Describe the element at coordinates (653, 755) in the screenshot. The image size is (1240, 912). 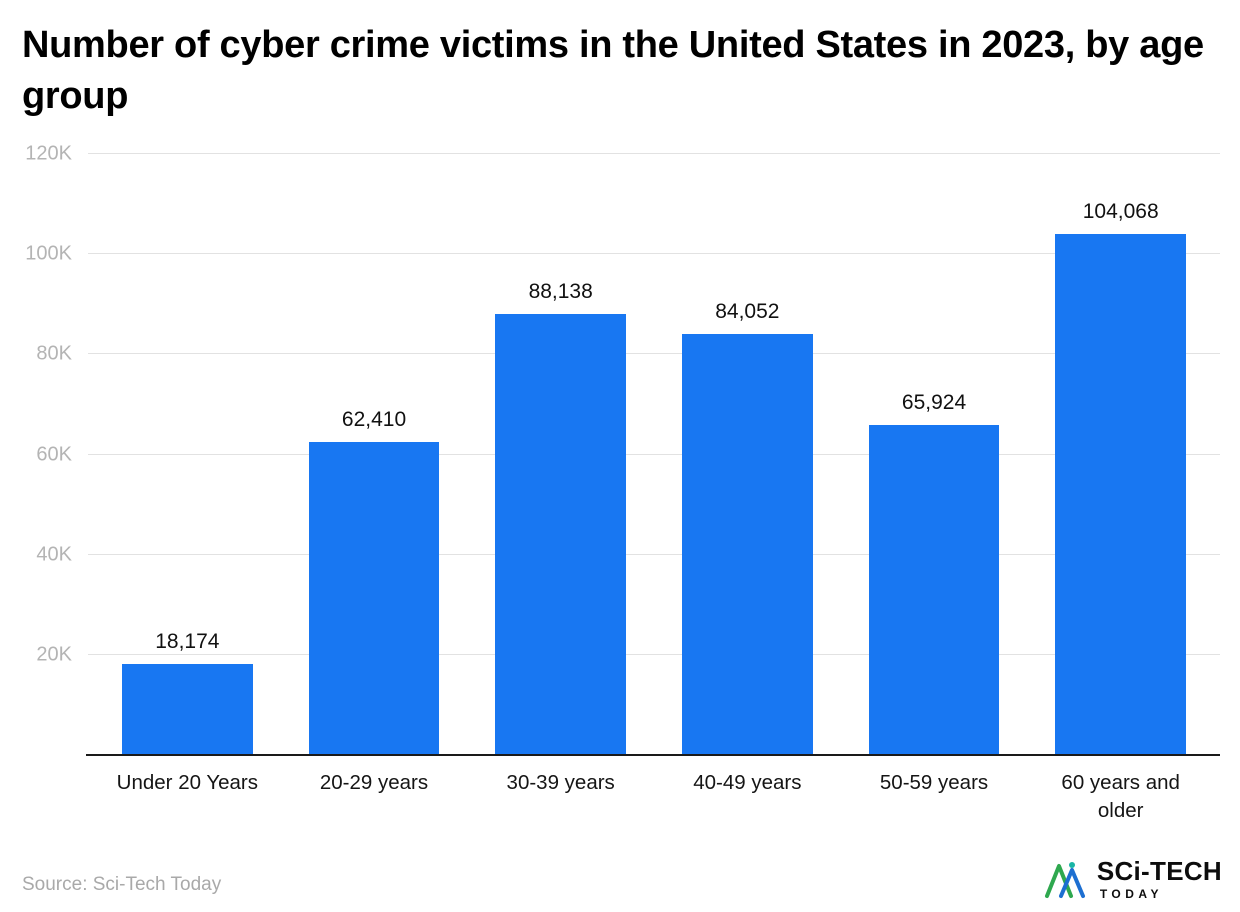
I see `x-axis-line` at that location.